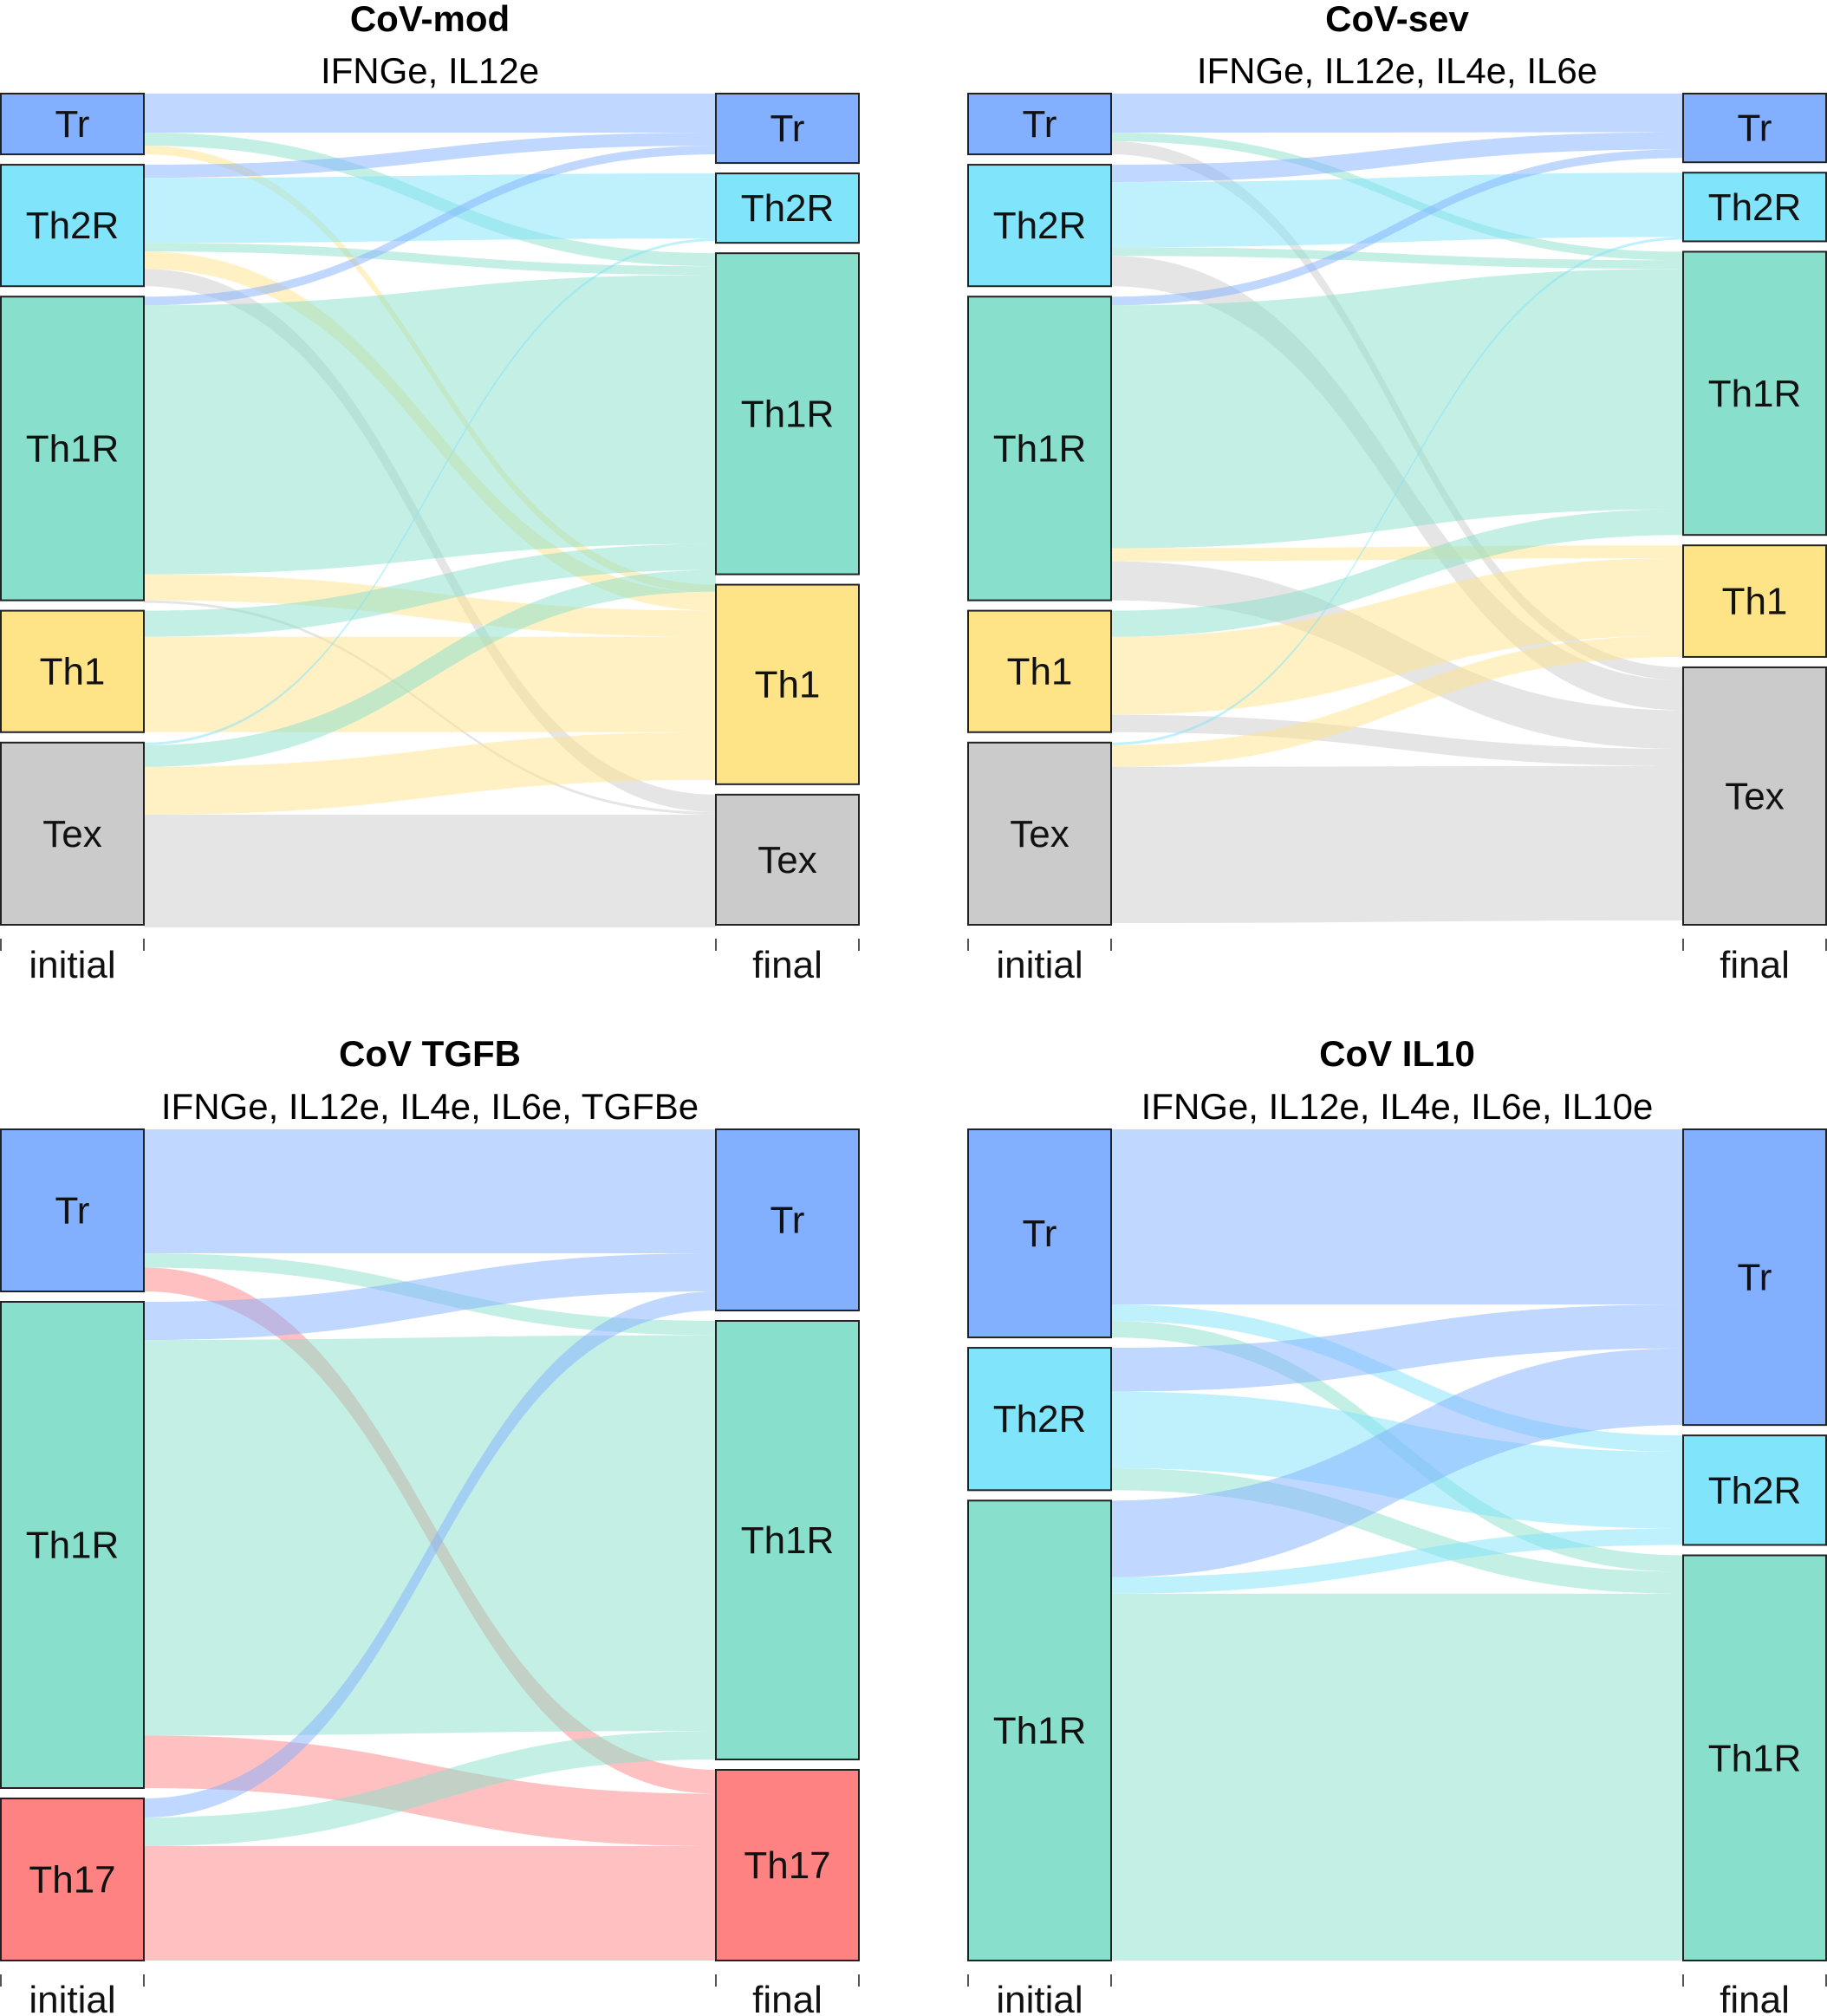 The width and height of the screenshot is (1827, 2016). What do you see at coordinates (430, 1788) in the screenshot?
I see `flow-Th17-to-Th1R` at bounding box center [430, 1788].